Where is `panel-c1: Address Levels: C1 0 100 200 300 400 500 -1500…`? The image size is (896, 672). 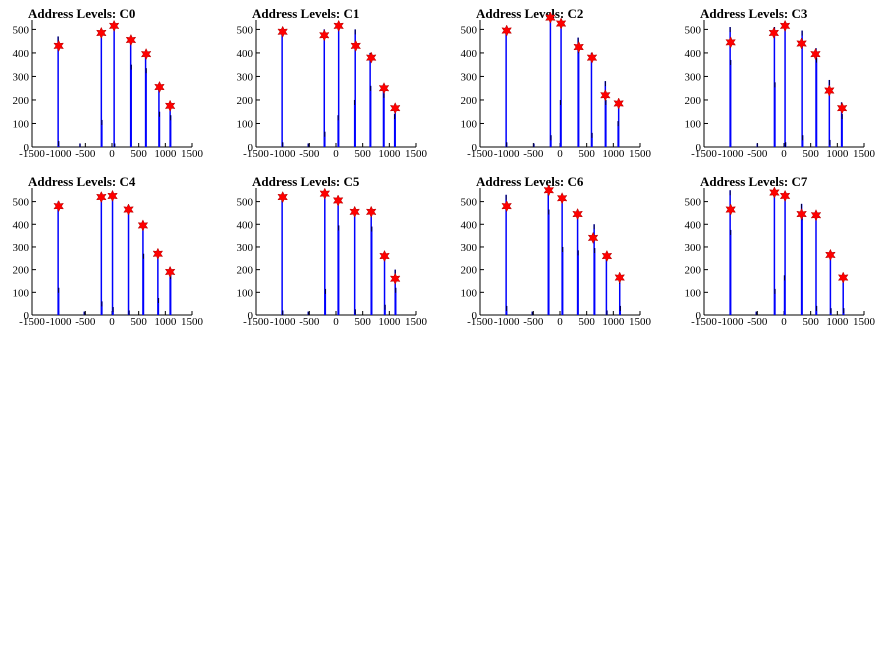
panel-c1: Address Levels: C1 0 100 200 300 400 500 -1500… is located at coordinates (336, 84).